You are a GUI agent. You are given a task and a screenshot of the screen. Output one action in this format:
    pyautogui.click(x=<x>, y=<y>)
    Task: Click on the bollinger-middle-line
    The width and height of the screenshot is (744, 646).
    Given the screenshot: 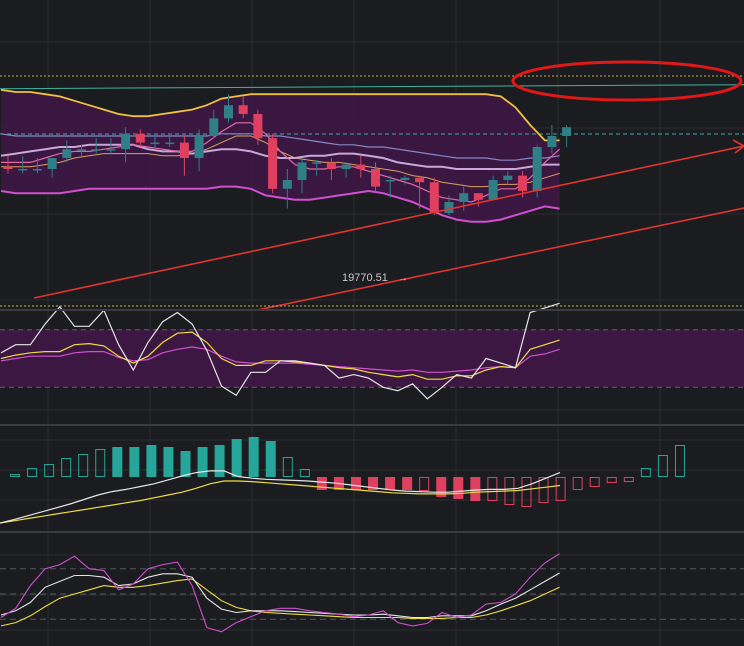 What is the action you would take?
    pyautogui.click(x=280, y=156)
    